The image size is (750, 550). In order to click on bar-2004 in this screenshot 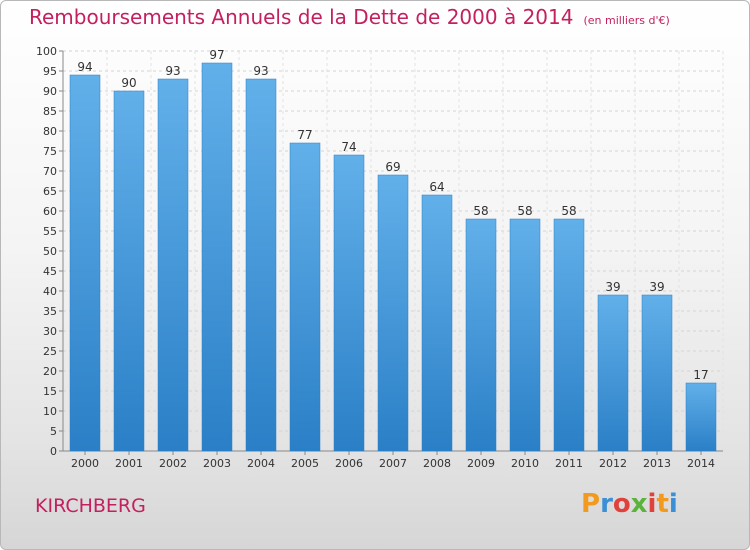, I will do `click(261, 265)`.